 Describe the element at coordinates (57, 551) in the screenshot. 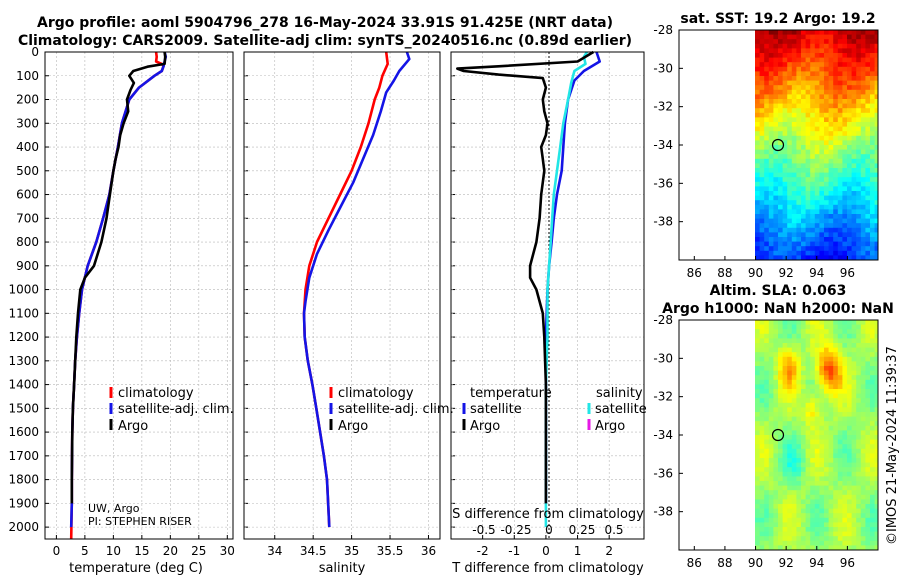

I see `x-tick-label: 0` at that location.